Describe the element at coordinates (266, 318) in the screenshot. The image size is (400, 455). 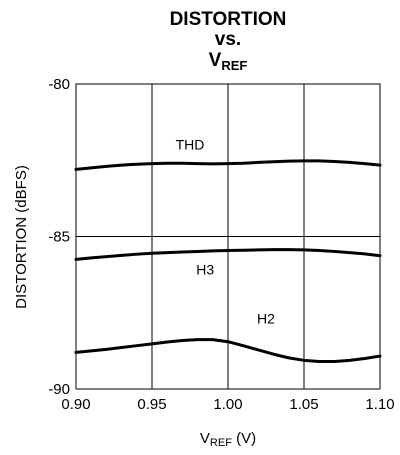
I see `series-label-h2: H2` at that location.